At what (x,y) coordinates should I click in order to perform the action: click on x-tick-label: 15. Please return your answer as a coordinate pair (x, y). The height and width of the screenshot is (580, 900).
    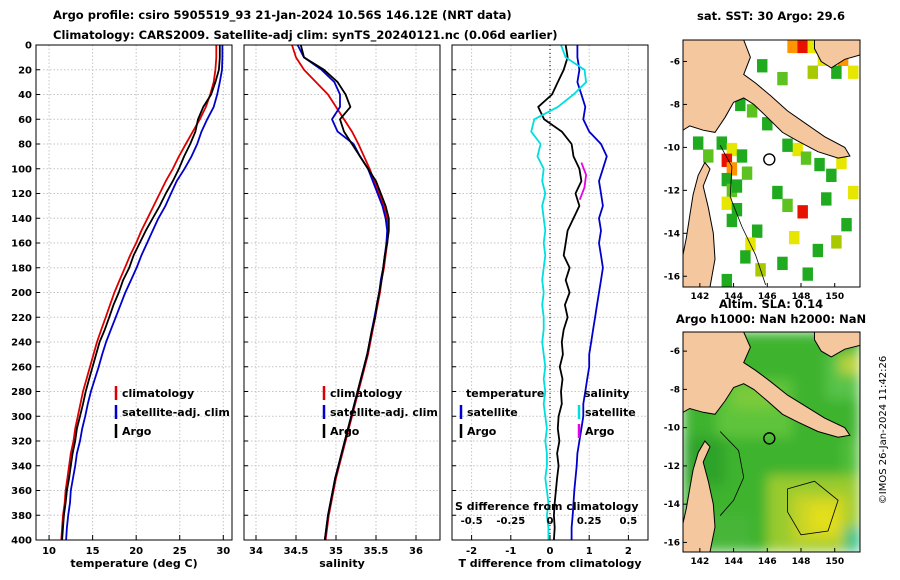
    Looking at the image, I should click on (93, 551).